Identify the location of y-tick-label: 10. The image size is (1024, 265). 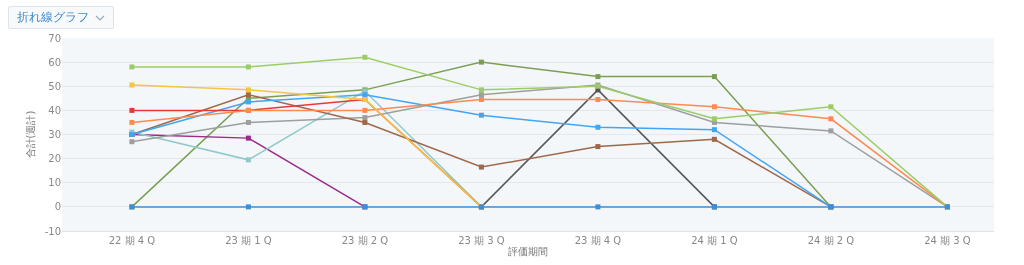
(54, 183).